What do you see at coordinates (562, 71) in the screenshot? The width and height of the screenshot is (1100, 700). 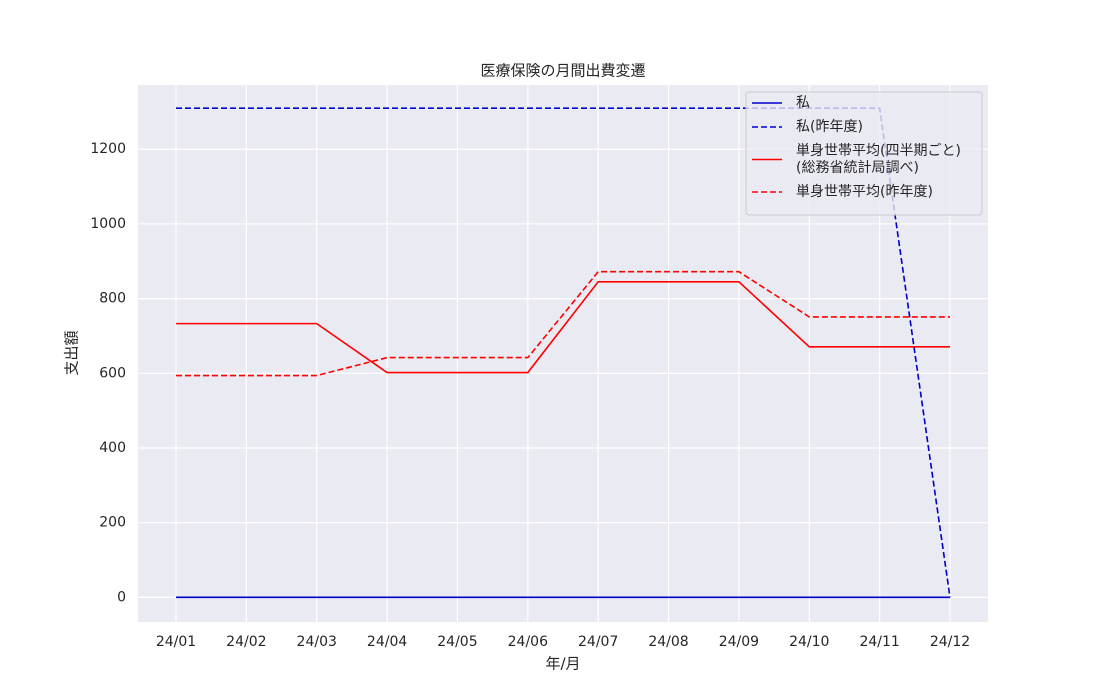 I see `chart-title: 医療保険の月間出費変遷` at bounding box center [562, 71].